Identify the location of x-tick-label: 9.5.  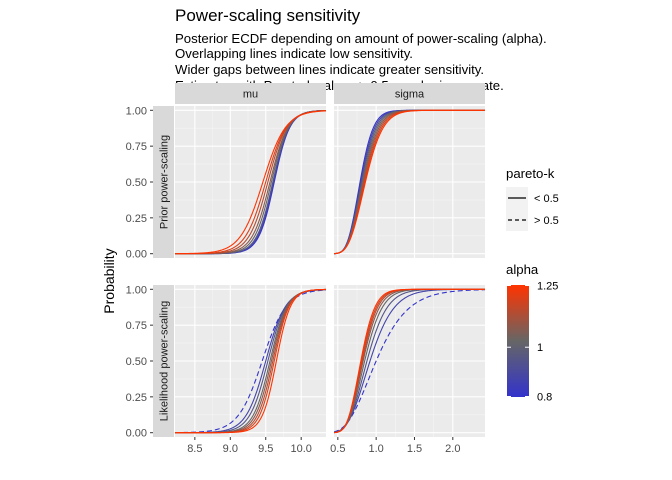
(265, 449).